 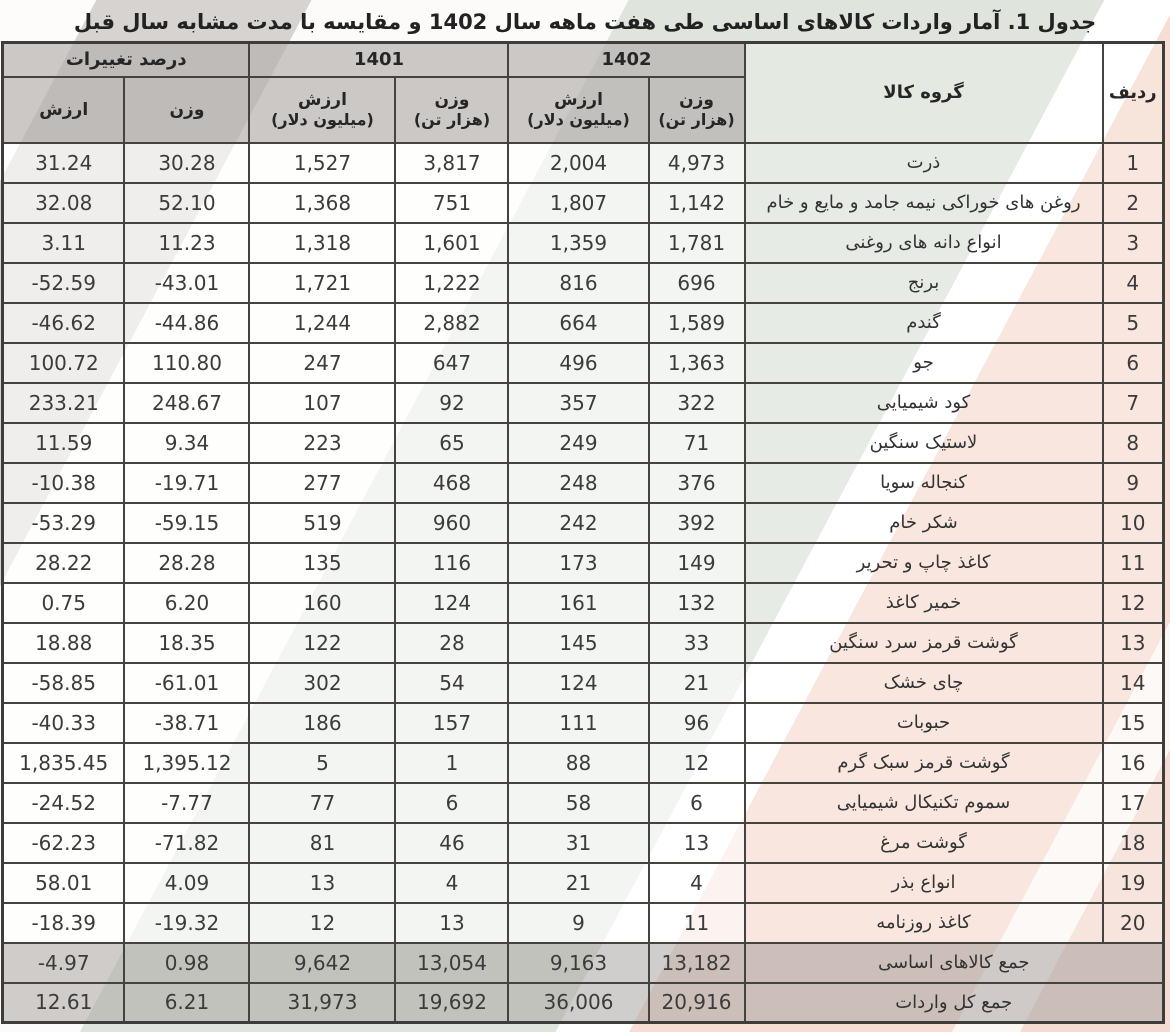 What do you see at coordinates (923, 242) in the screenshot?
I see `product-name-cell: انواع دانه های روغنی` at bounding box center [923, 242].